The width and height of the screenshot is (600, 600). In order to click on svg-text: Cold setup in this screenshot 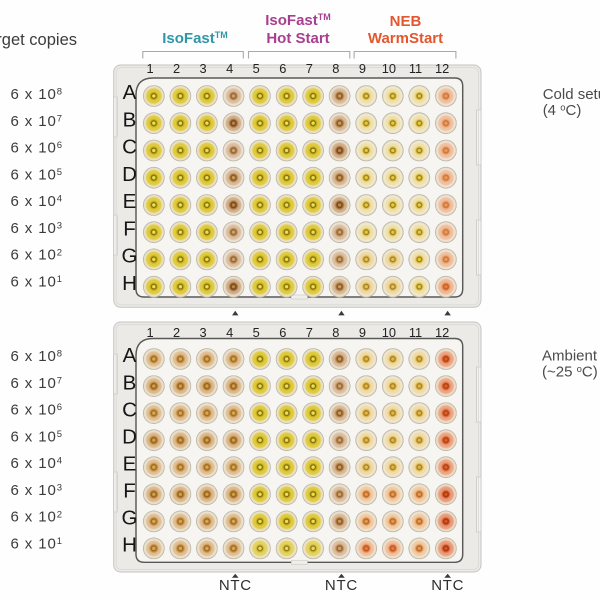, I will do `click(571, 94)`.